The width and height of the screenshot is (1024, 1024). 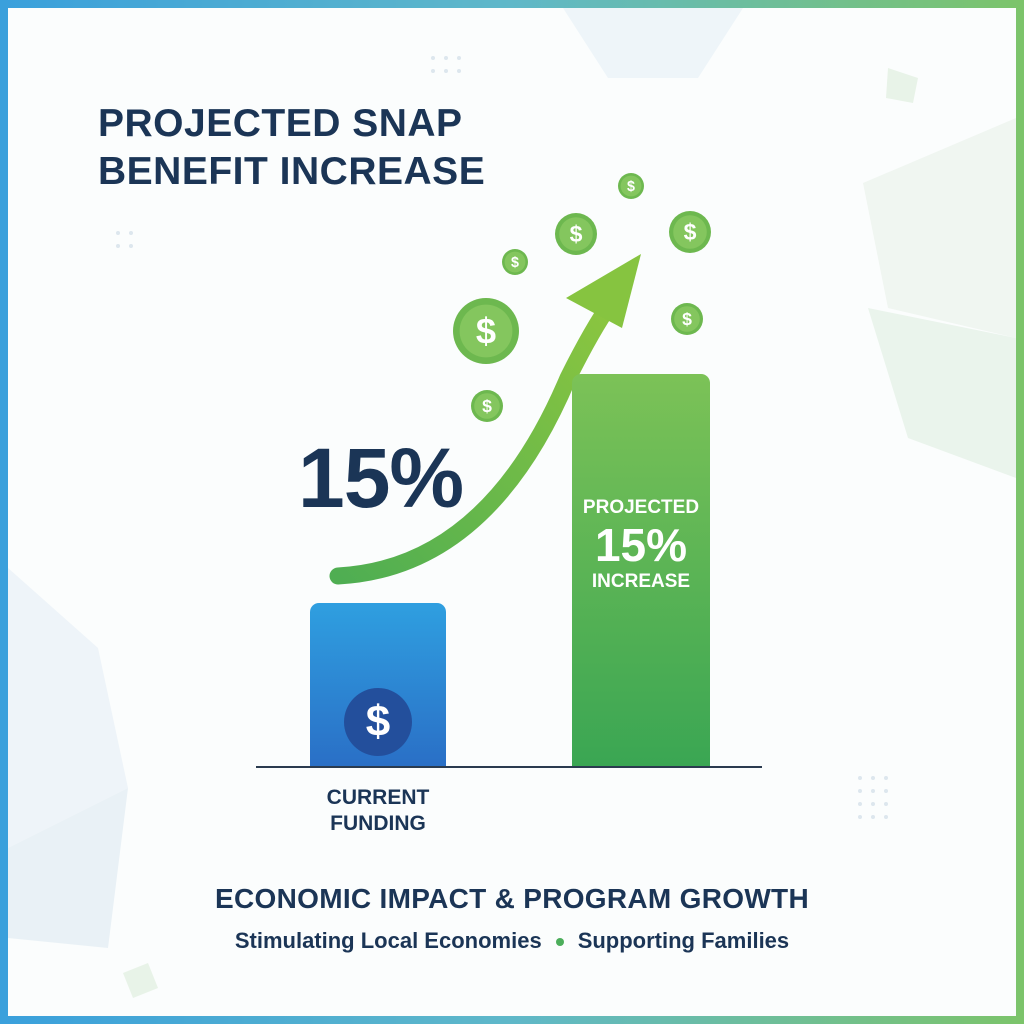 What do you see at coordinates (603, 291) in the screenshot?
I see `growth-arrow-head` at bounding box center [603, 291].